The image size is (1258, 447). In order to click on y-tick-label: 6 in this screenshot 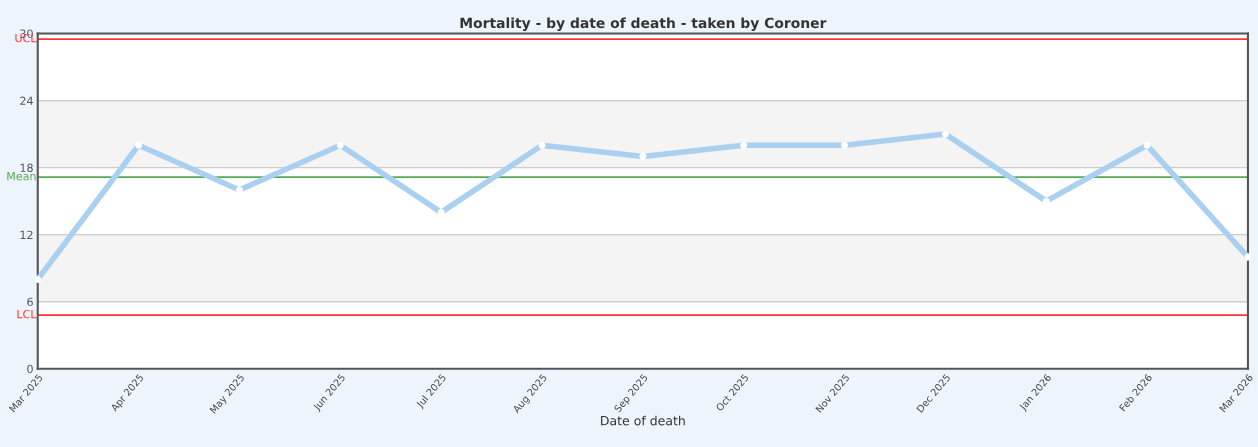, I will do `click(30, 302)`.